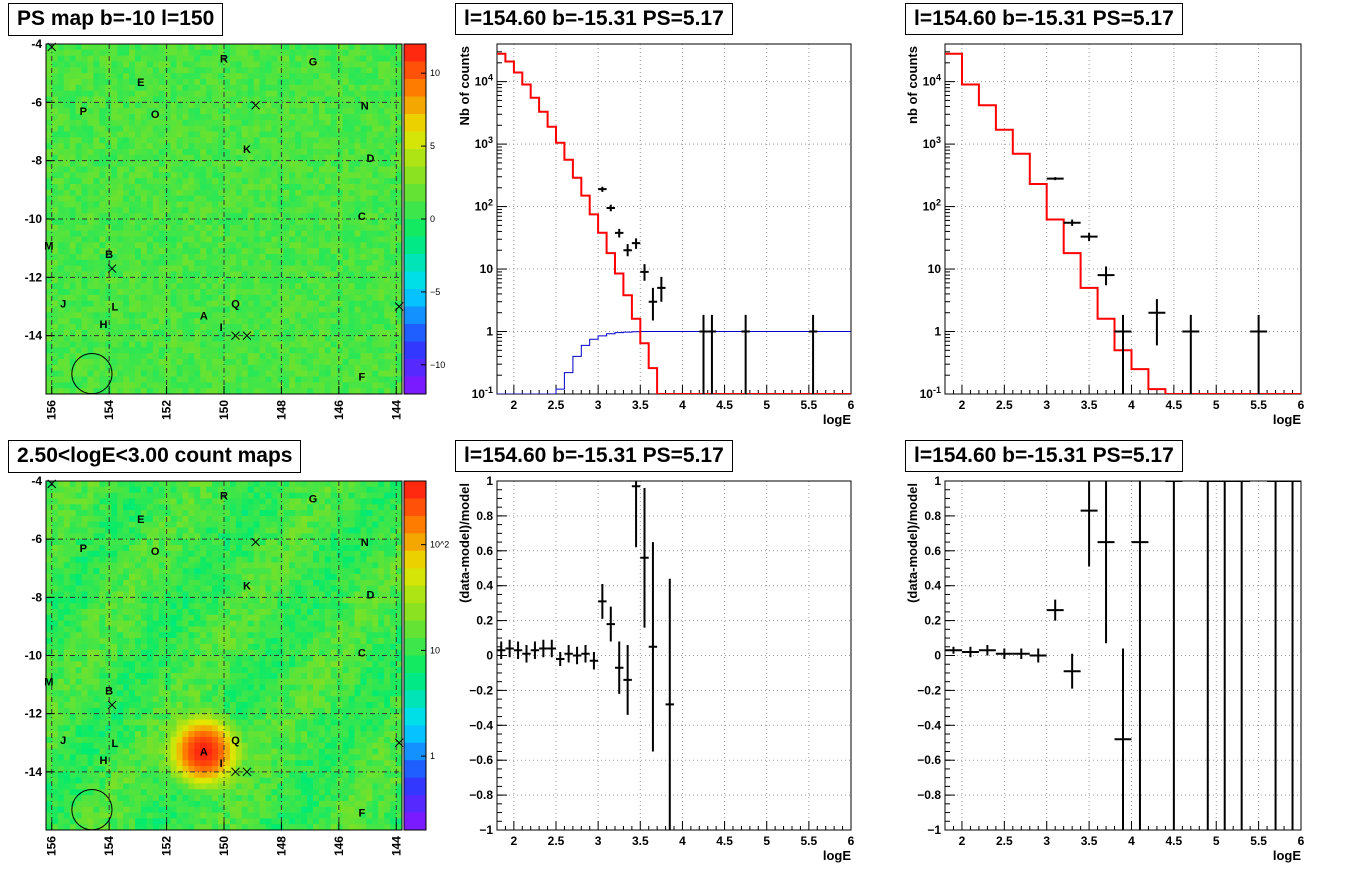 Image resolution: width=1348 pixels, height=875 pixels. Describe the element at coordinates (415, 193) in the screenshot. I see `color-bar-cell` at that location.